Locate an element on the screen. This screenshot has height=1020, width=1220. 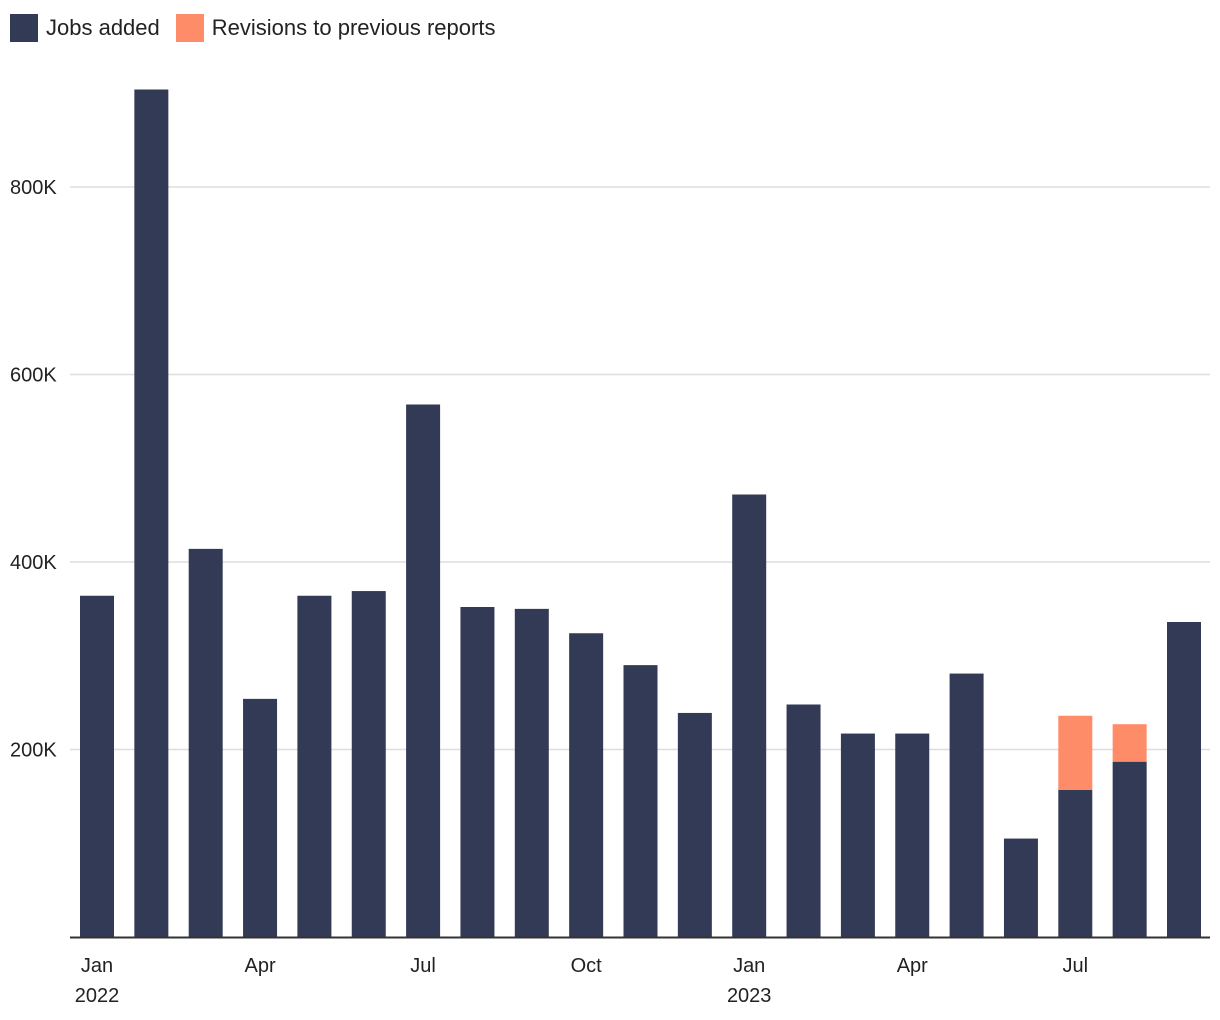
bar-jobs-added: Apr 2022 — Jobs added: 254,000 is located at coordinates (260, 817).